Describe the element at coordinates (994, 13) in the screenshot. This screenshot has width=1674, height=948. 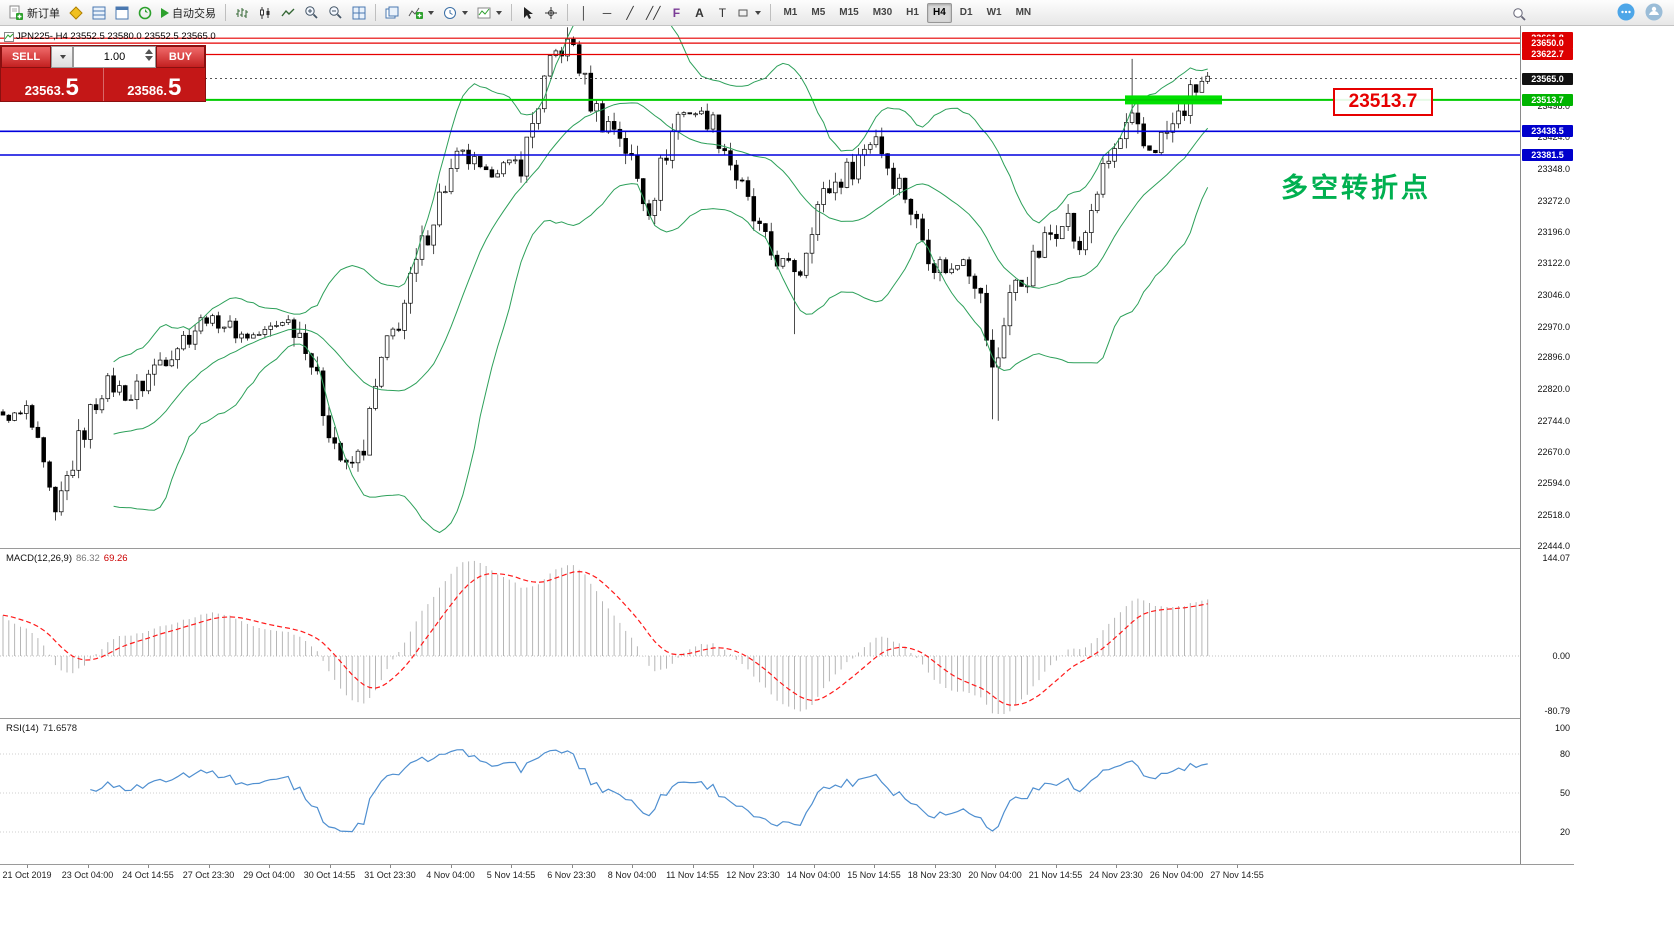
I see `timeframe-button-w1: W1` at that location.